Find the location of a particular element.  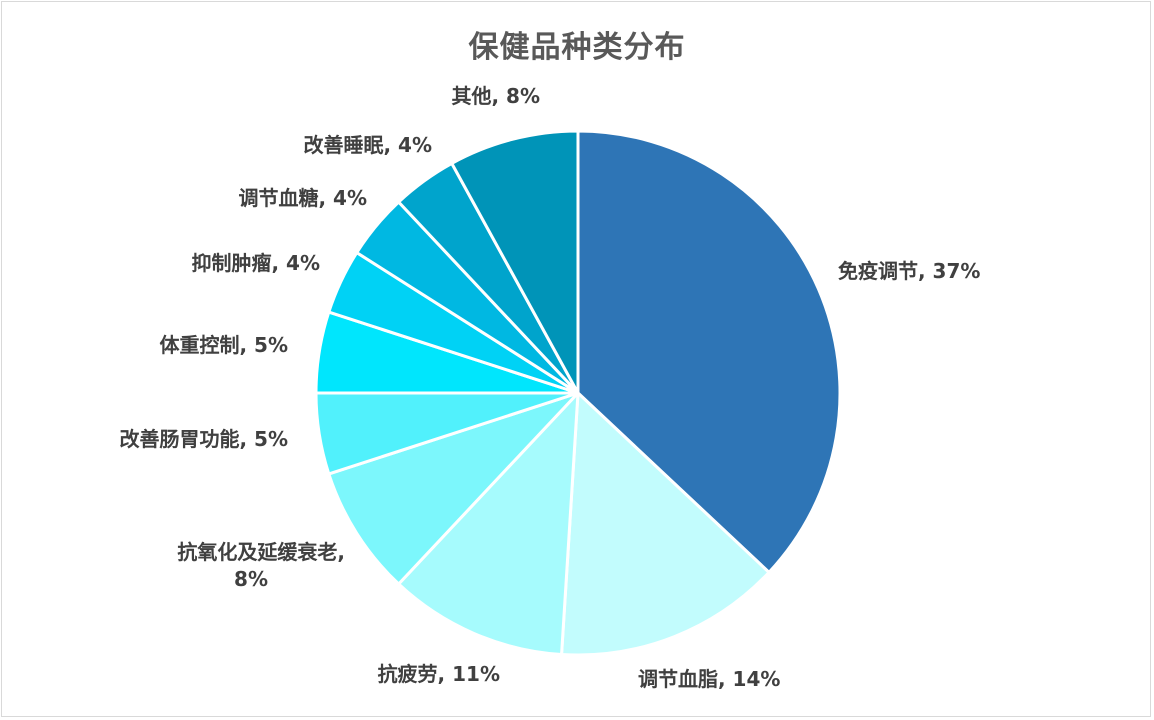

slice-label-2: 抗疲劳, 11% is located at coordinates (439, 674).